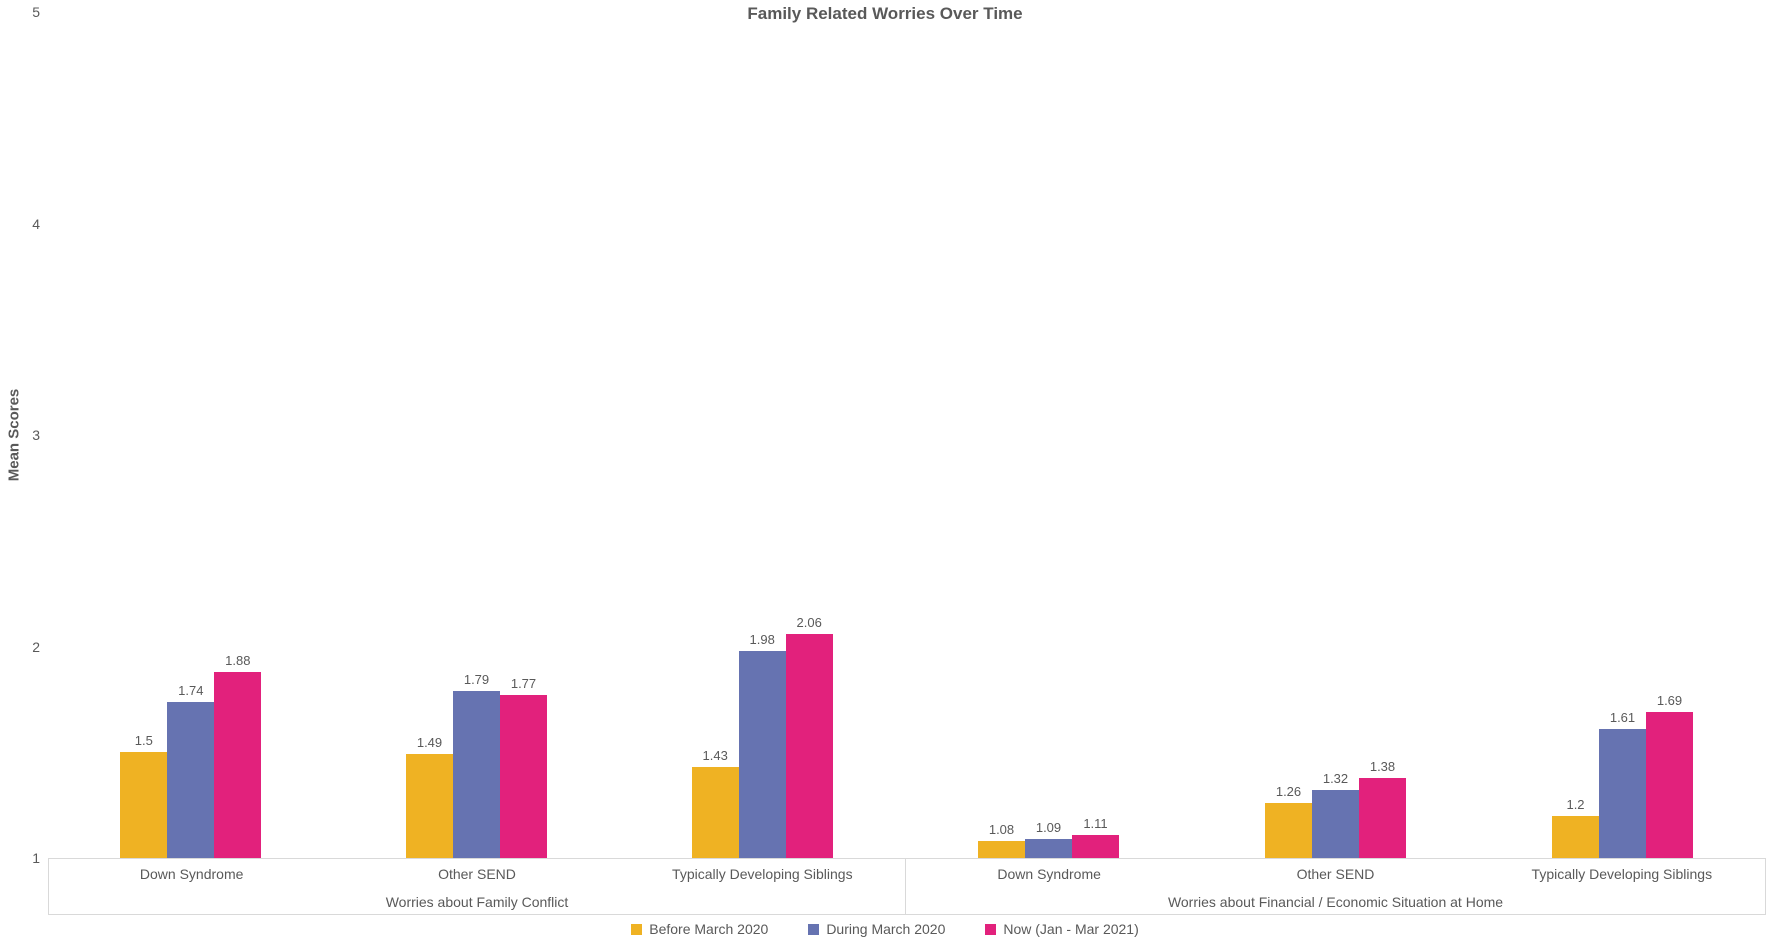  Describe the element at coordinates (1288, 792) in the screenshot. I see `data-label: 1.26` at that location.